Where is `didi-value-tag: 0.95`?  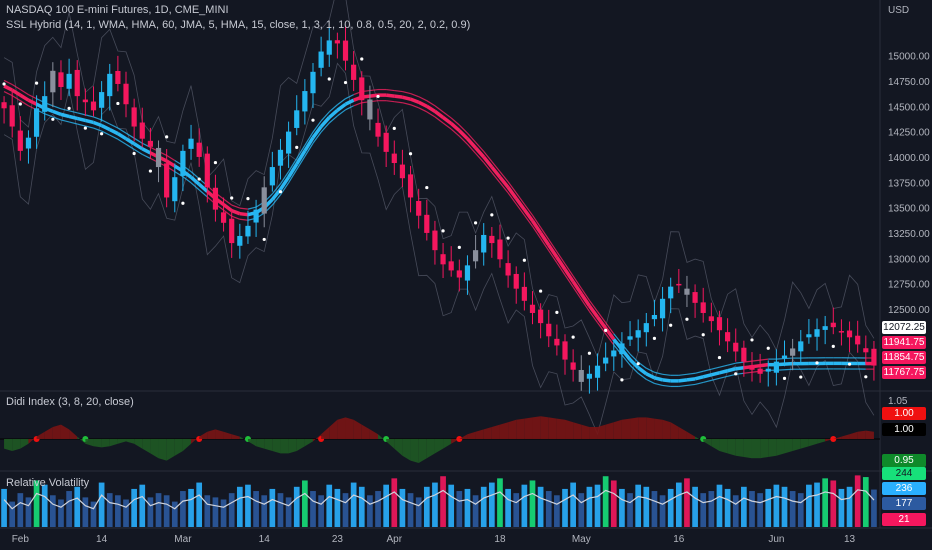
didi-value-tag: 0.95 is located at coordinates (904, 460).